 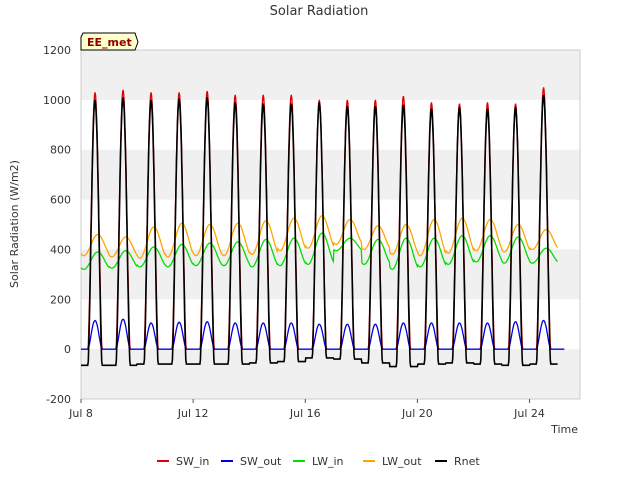 I want to click on y-axis-label: Solar Radiation (W/m2), so click(x=14, y=224).